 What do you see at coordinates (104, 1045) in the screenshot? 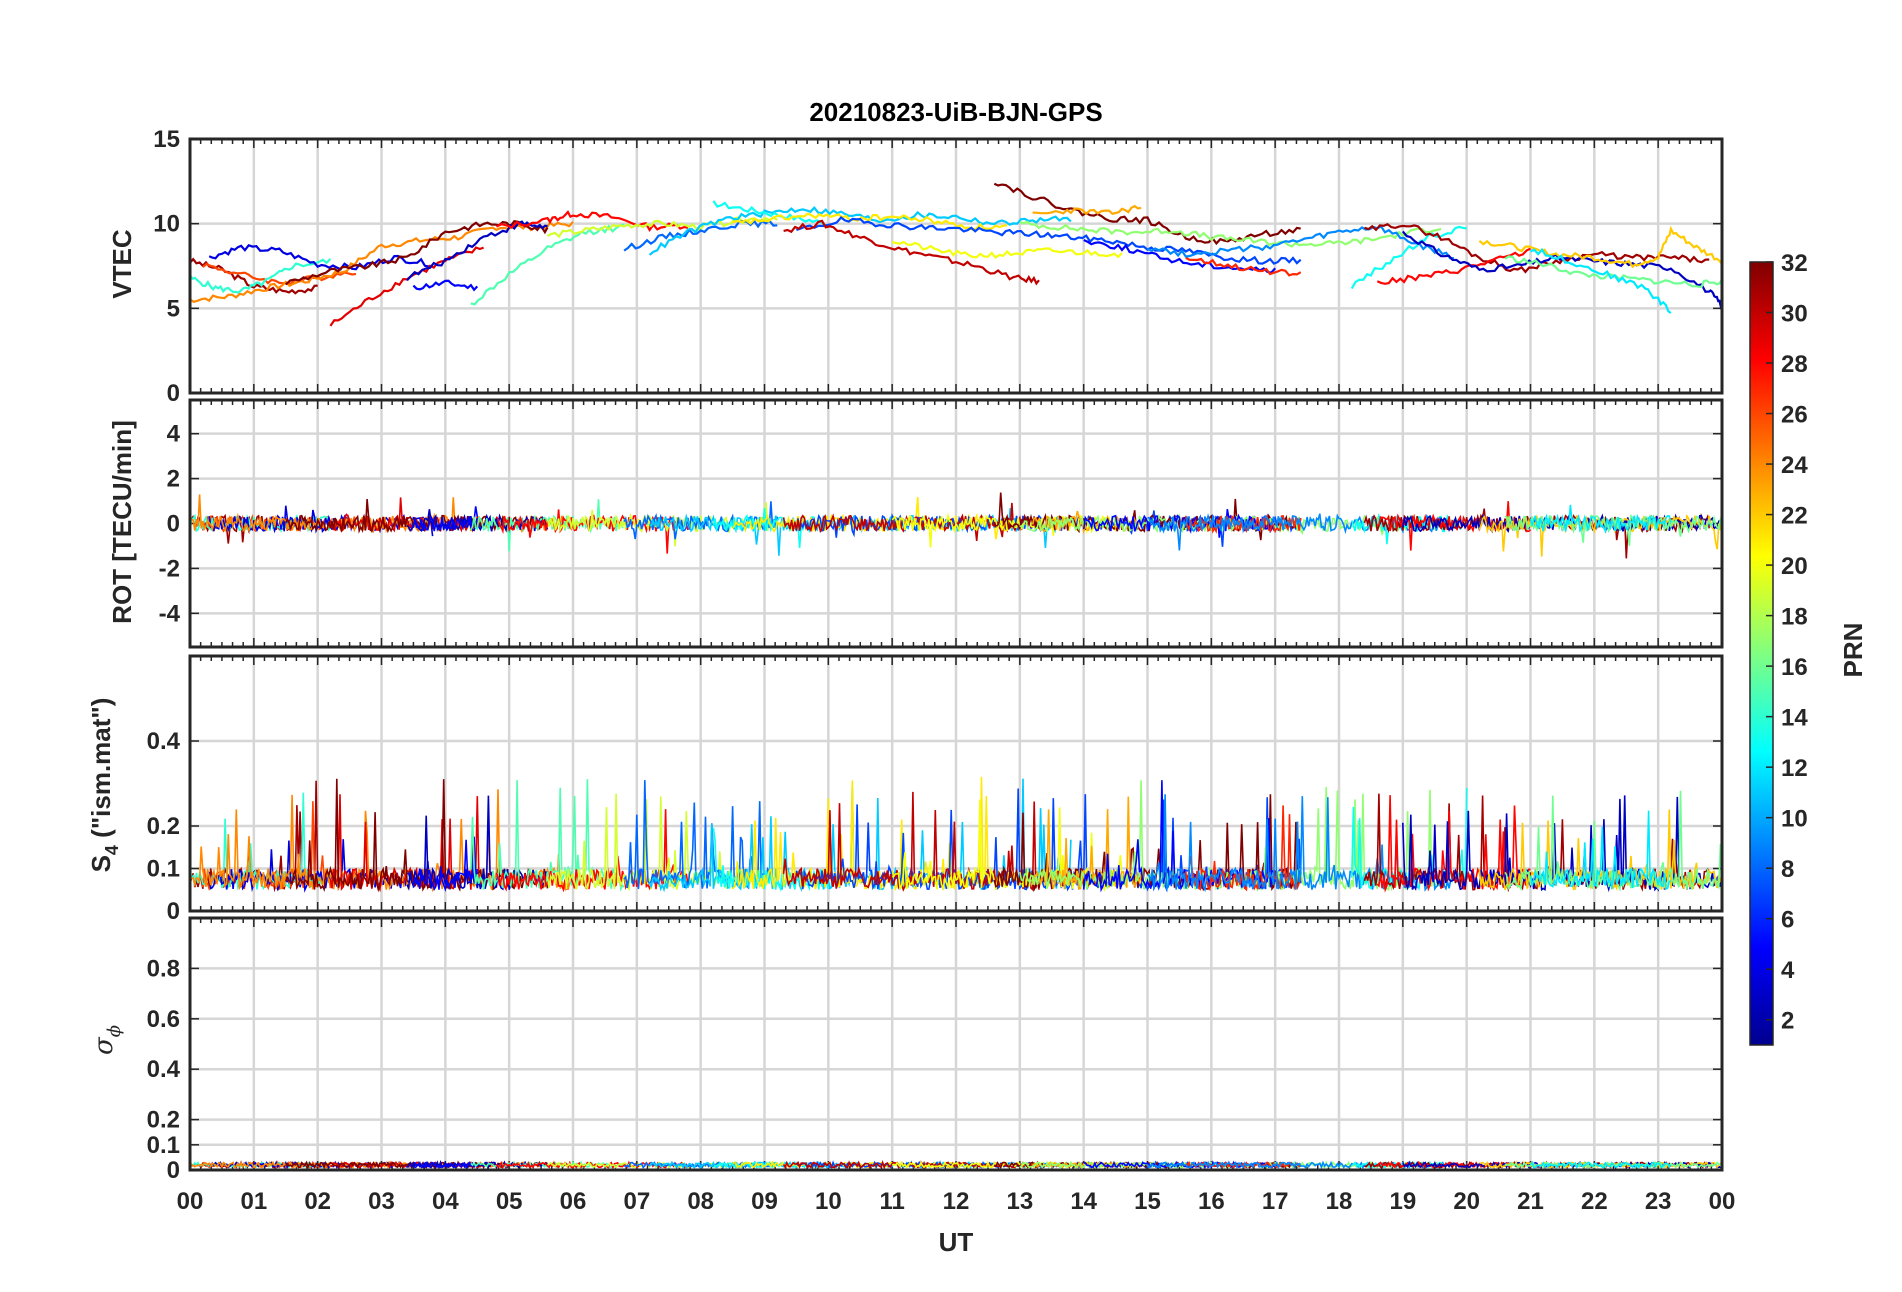
I see `sigphi-ylabel-main: σ` at bounding box center [104, 1045].